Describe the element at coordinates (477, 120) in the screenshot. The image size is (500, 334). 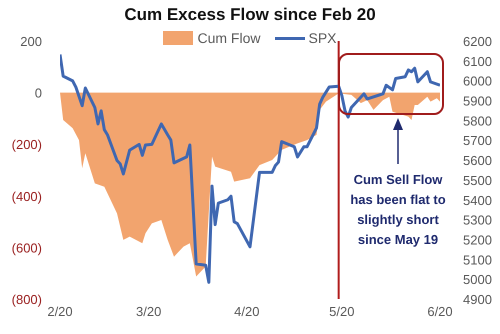
I see `y2-tick-label: 5800` at that location.